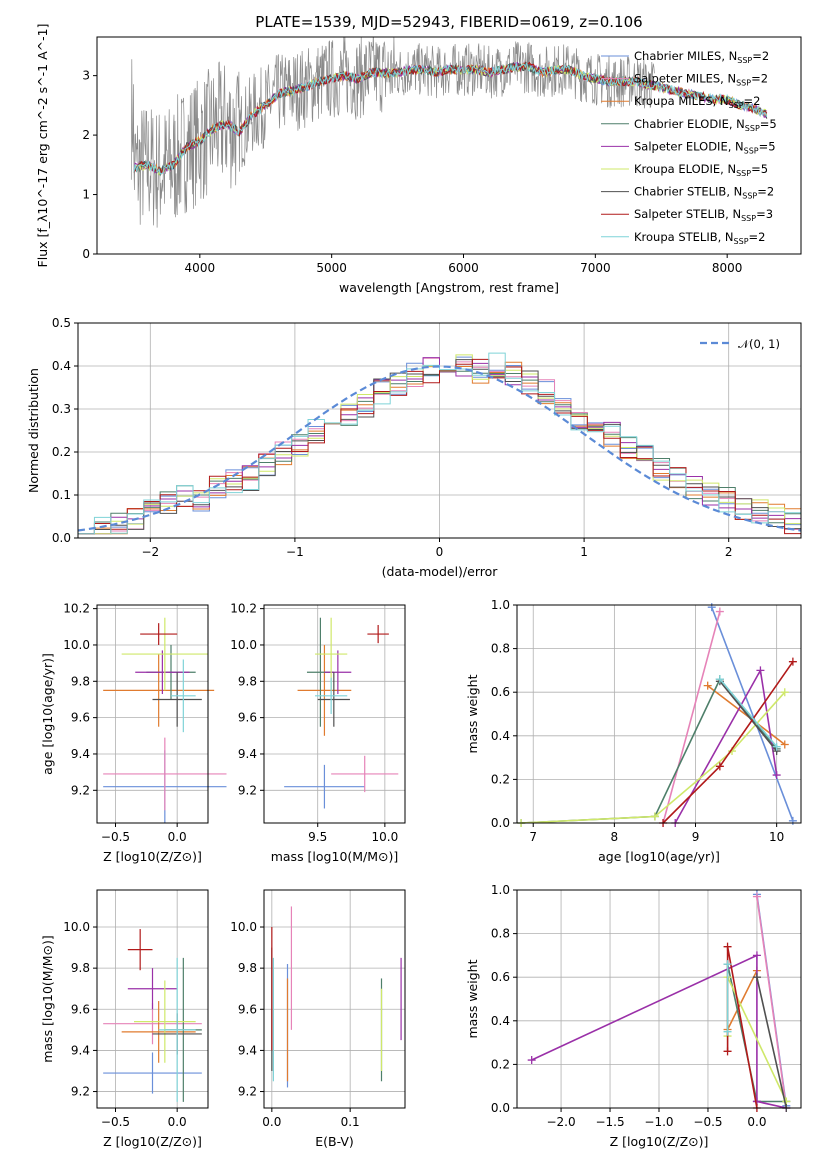 The height and width of the screenshot is (1170, 819). Describe the element at coordinates (560, 1122) in the screenshot. I see `x-tick-label: −2.0` at that location.